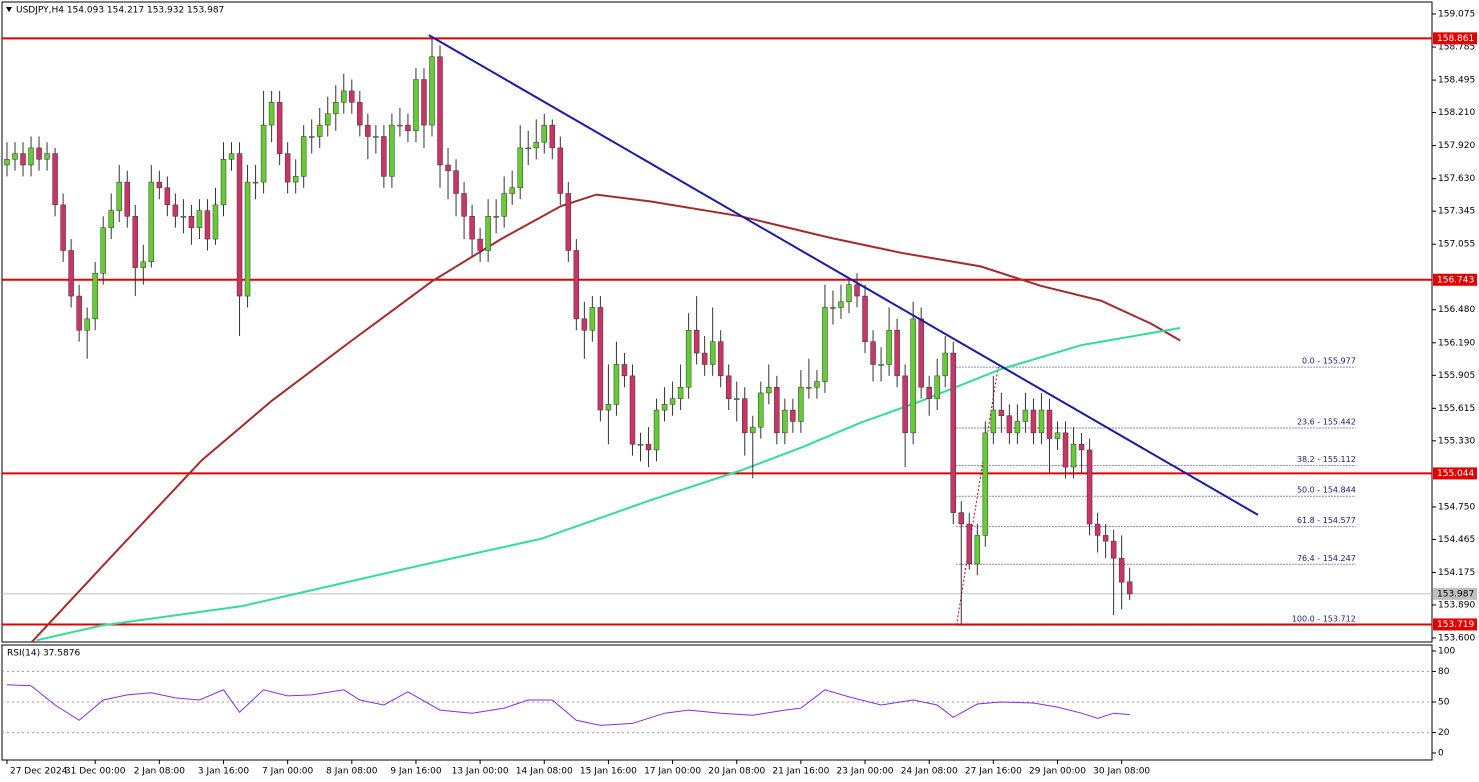 This screenshot has height=782, width=1479. Describe the element at coordinates (736, 772) in the screenshot. I see `x-tick-label: 20 Jan 08:00` at that location.